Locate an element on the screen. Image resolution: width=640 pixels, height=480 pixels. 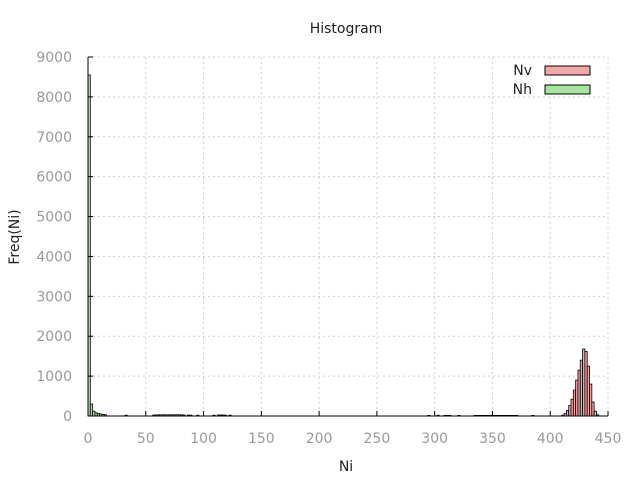
y-tick-label: 7000 is located at coordinates (54, 138).